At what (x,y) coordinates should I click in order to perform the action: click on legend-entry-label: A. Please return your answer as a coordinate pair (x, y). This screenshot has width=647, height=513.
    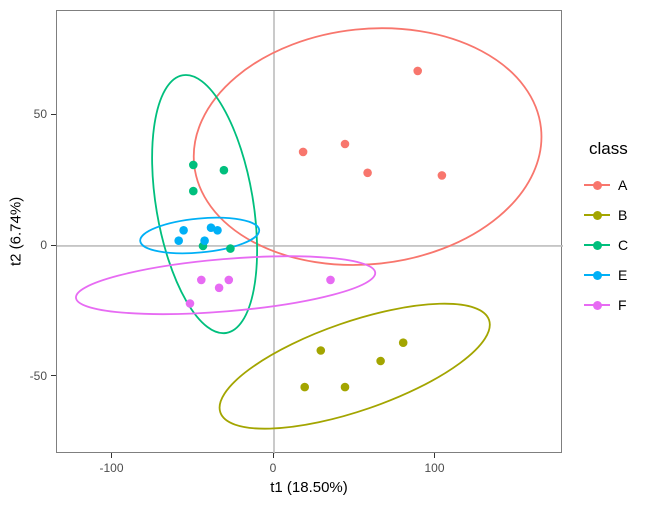
    Looking at the image, I should click on (623, 185).